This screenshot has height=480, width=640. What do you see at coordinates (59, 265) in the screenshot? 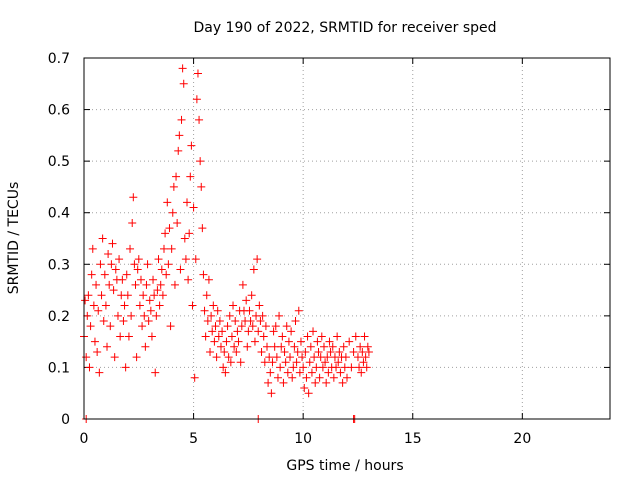
I see `y-tick-label: 0.3` at bounding box center [59, 265].